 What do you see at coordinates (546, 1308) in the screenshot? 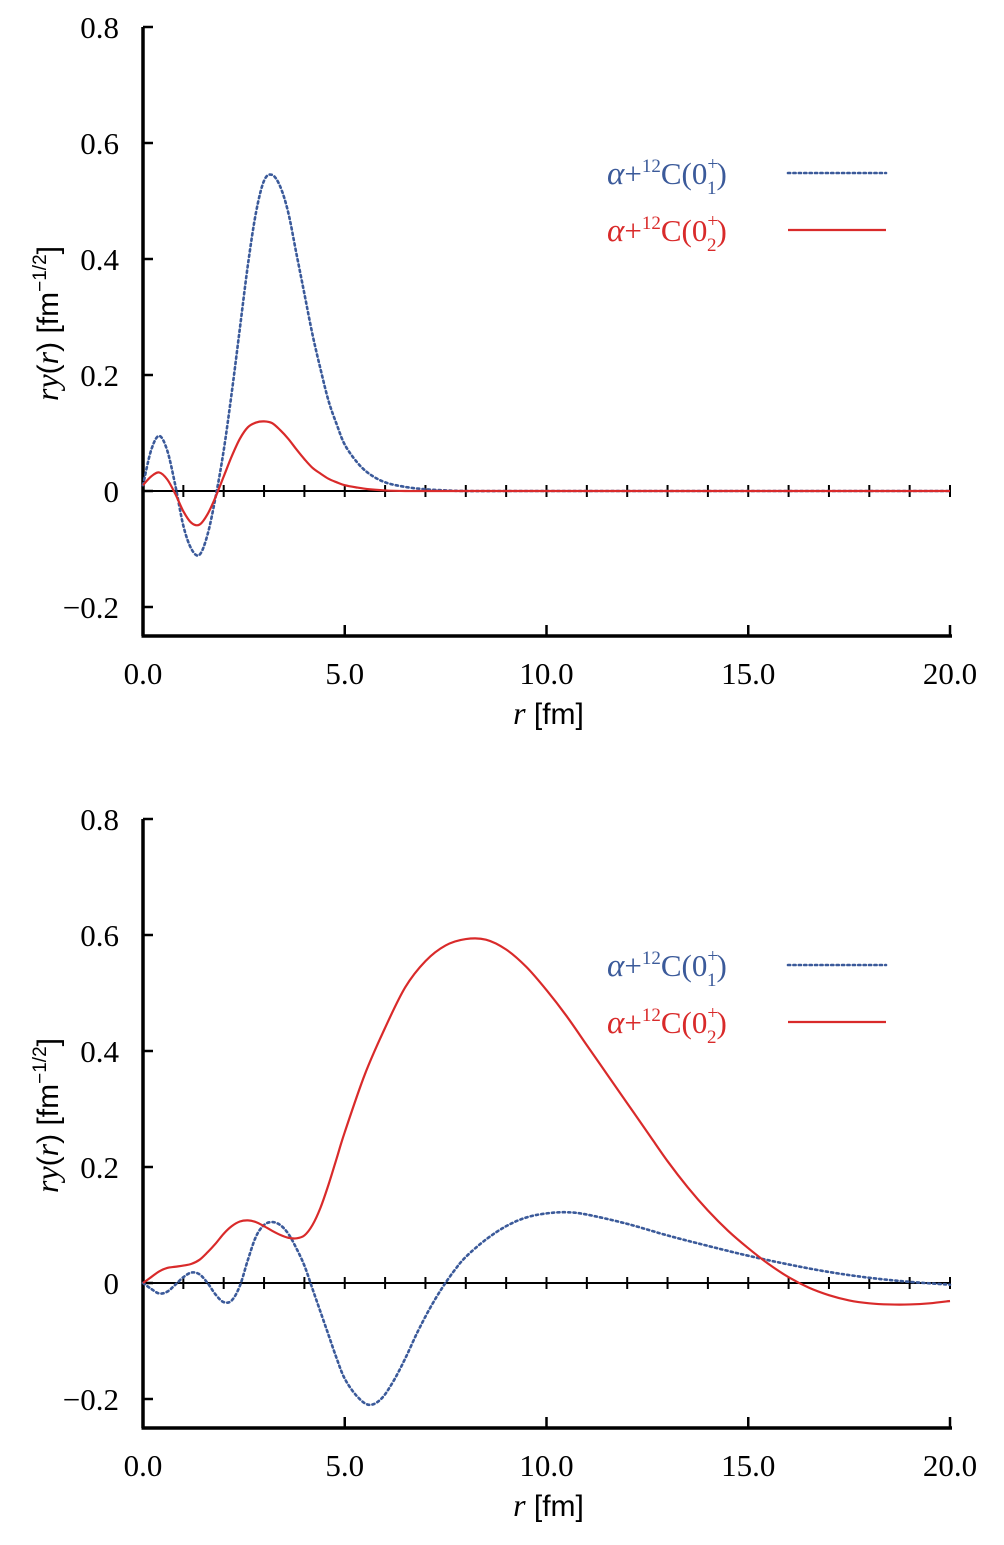
I see `series-line-blue-dotted` at bounding box center [546, 1308].